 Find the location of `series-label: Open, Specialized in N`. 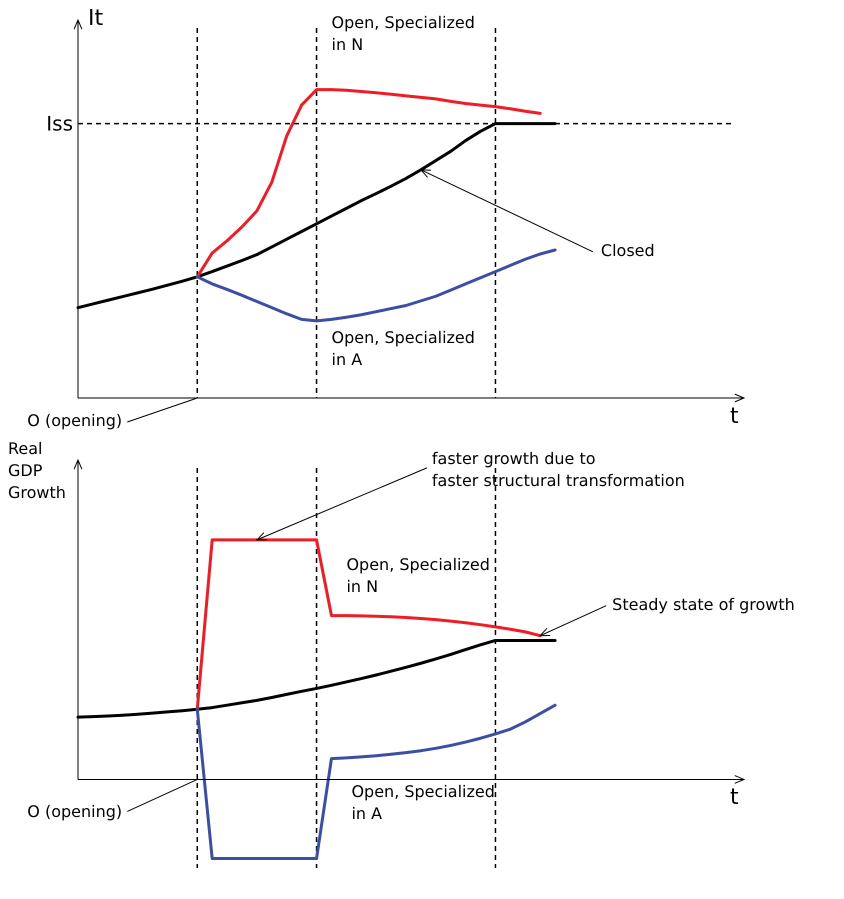

series-label: Open, Specialized in N is located at coordinates (418, 576).